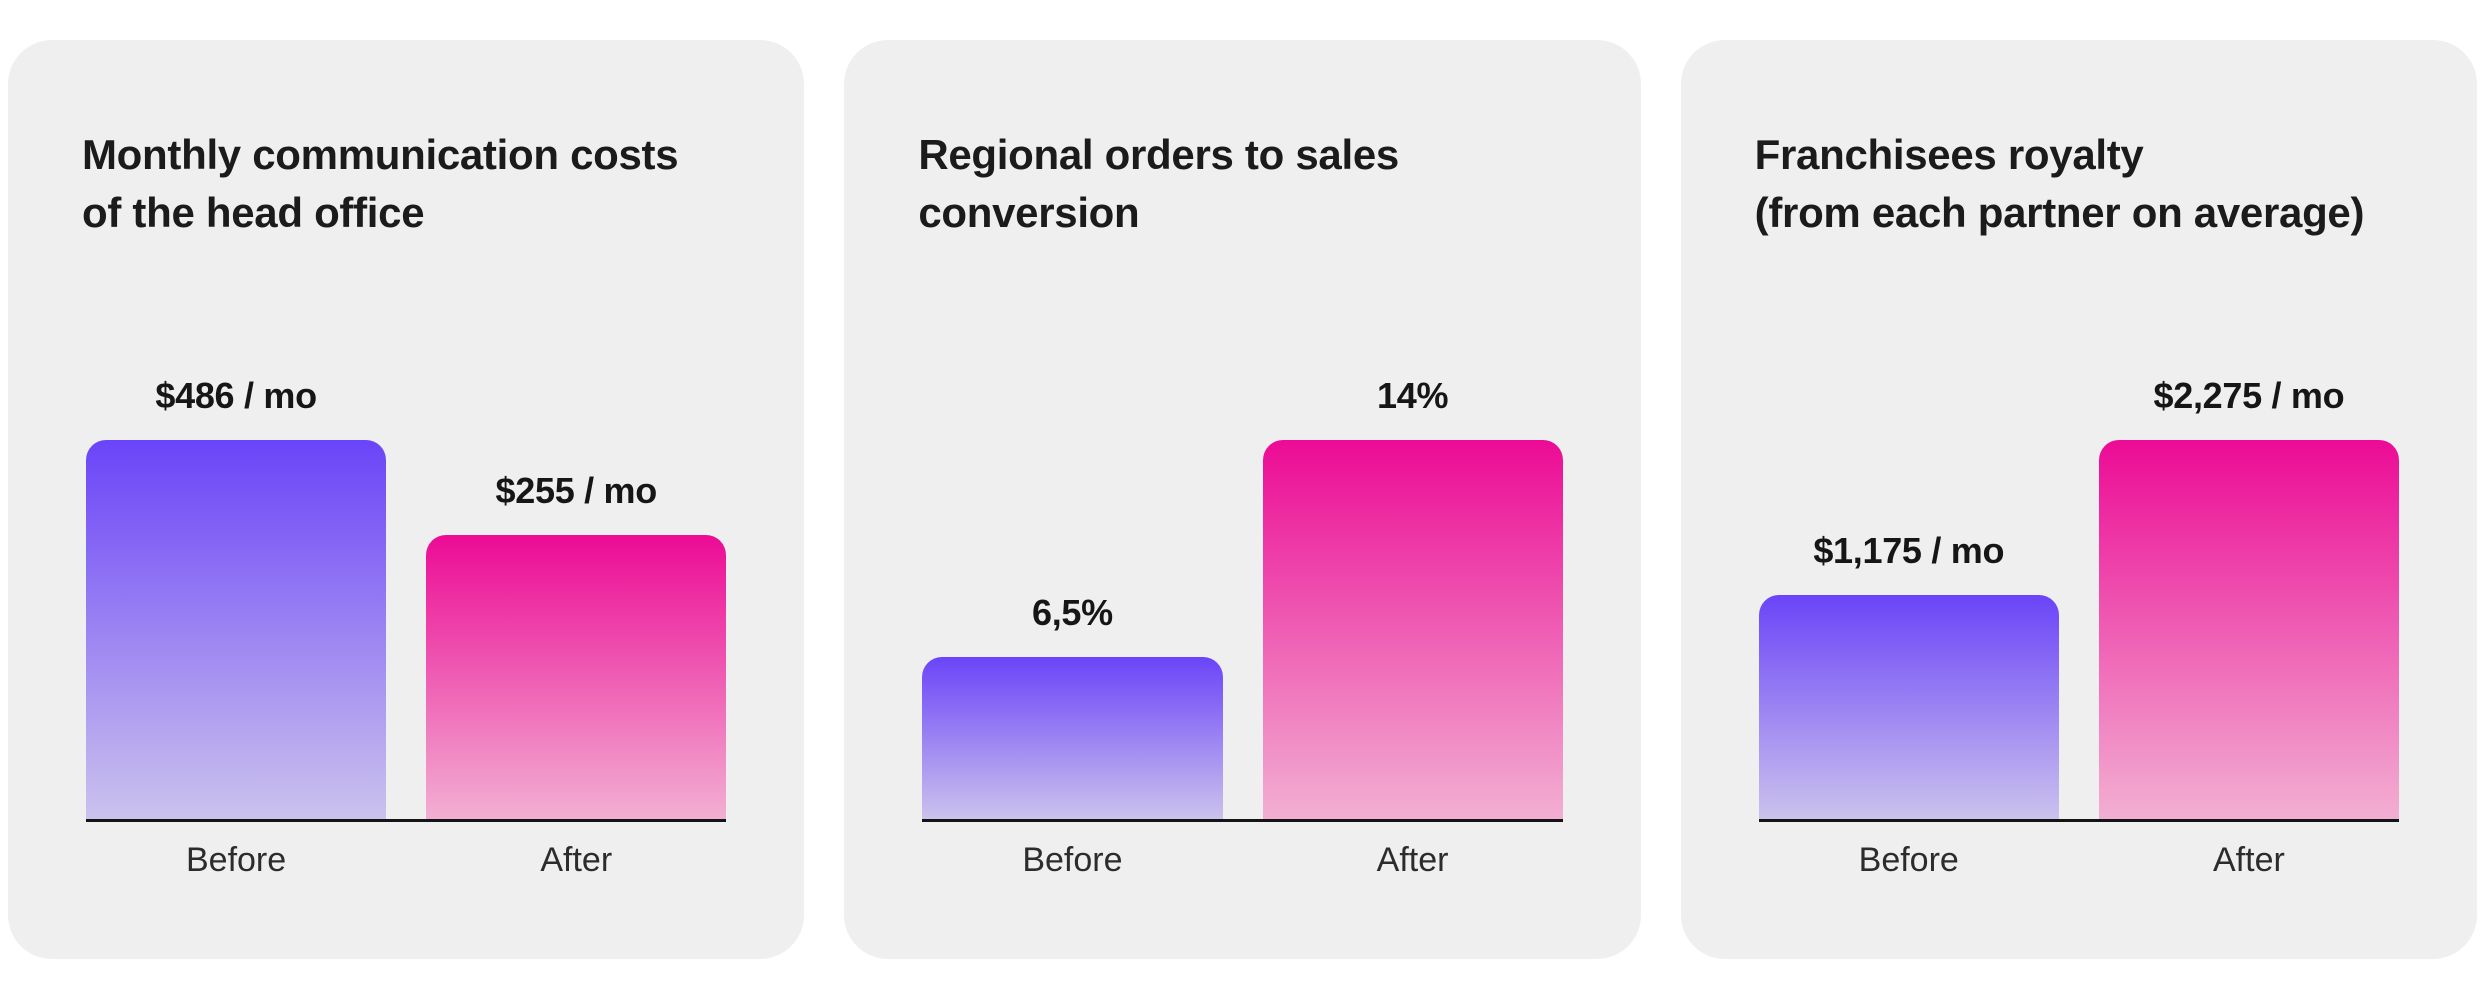 This screenshot has height=1000, width=2480. I want to click on bar-chart: 6,5% 14%, so click(1242, 597).